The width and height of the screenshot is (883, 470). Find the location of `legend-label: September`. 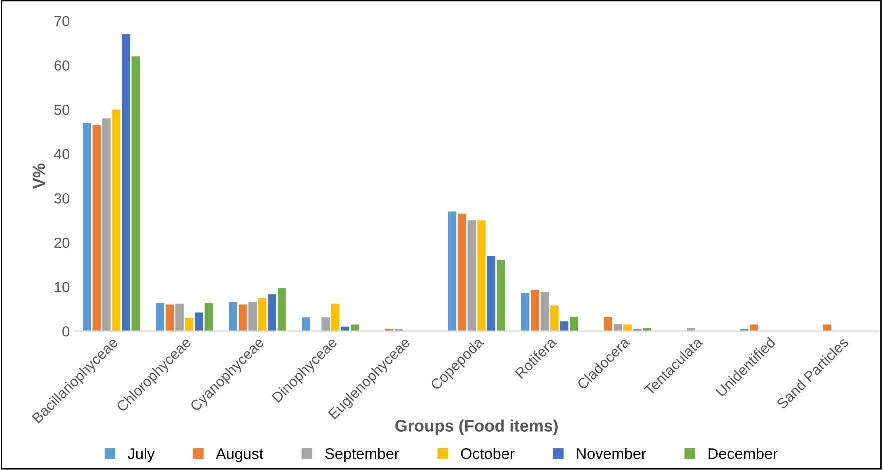

legend-label: September is located at coordinates (362, 455).